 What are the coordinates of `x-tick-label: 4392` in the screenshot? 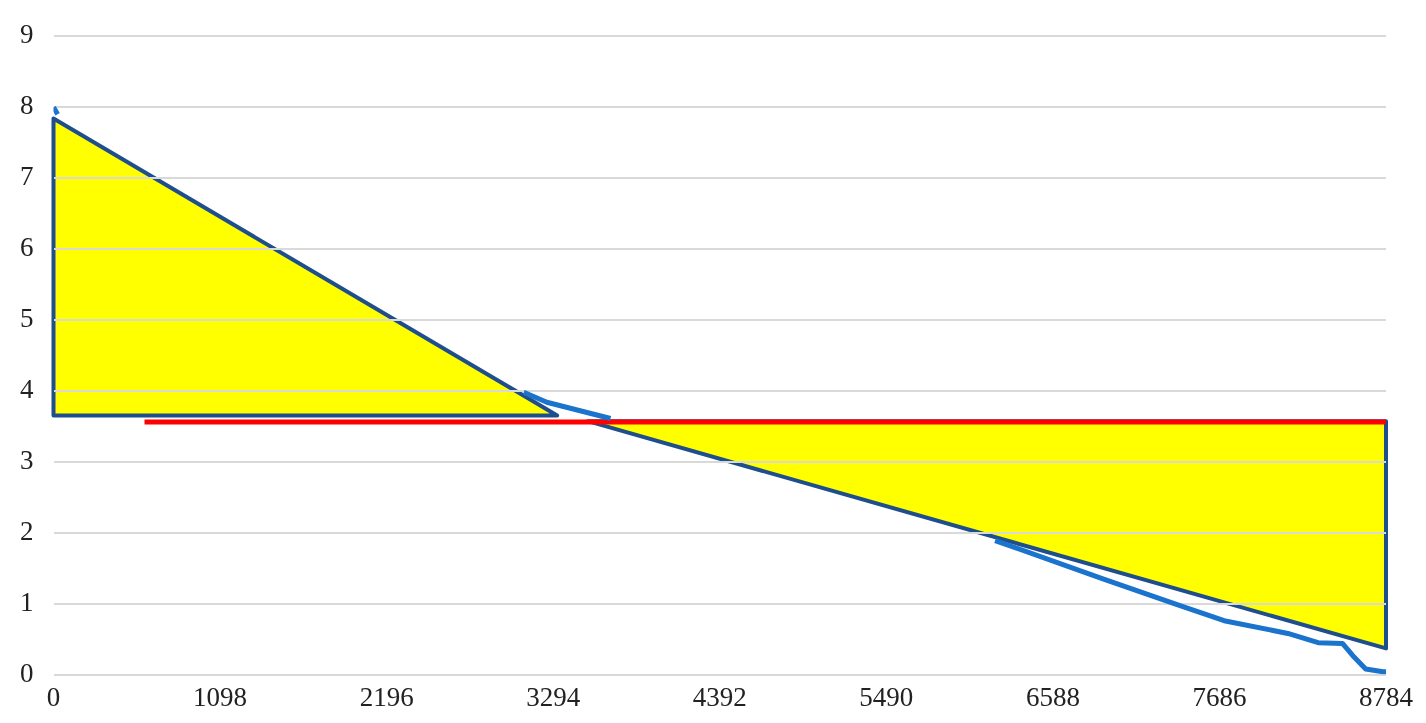 It's located at (719, 696).